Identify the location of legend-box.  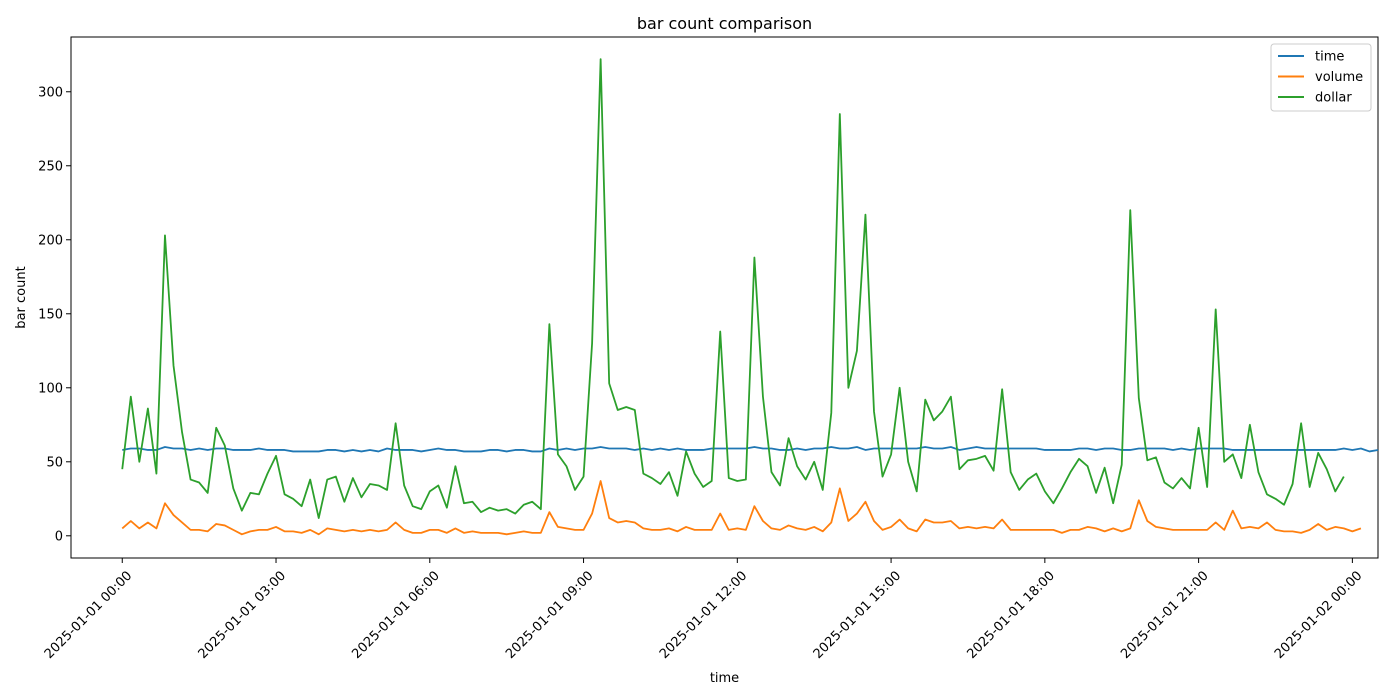
(1321, 77).